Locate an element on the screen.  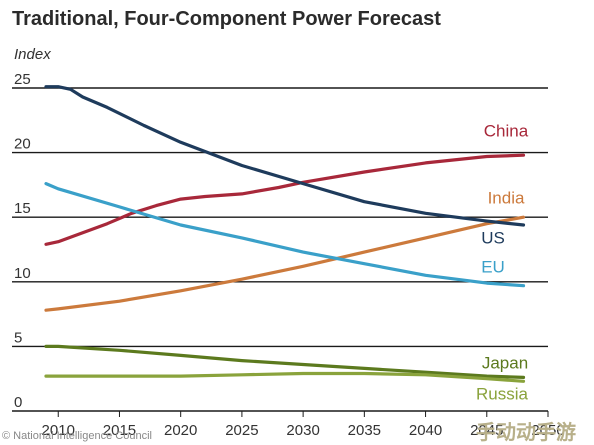
series-line-japan is located at coordinates (285, 361).